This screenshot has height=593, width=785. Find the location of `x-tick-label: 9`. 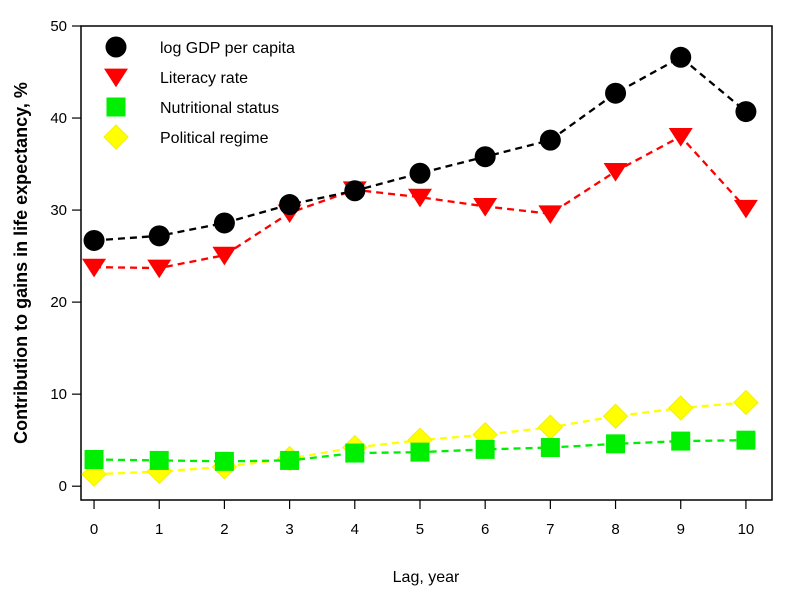

x-tick-label: 9 is located at coordinates (681, 529).